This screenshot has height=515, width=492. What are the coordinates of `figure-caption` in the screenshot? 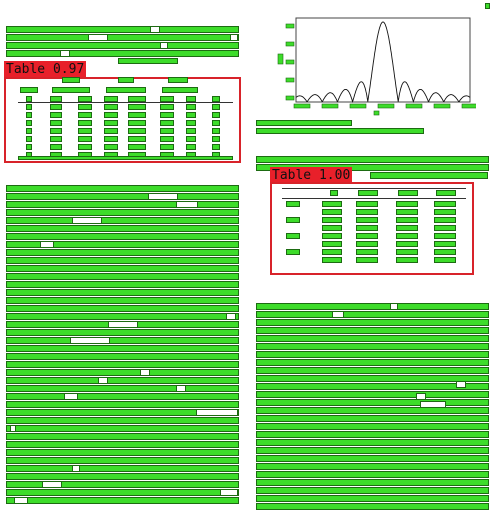 It's located at (304, 123).